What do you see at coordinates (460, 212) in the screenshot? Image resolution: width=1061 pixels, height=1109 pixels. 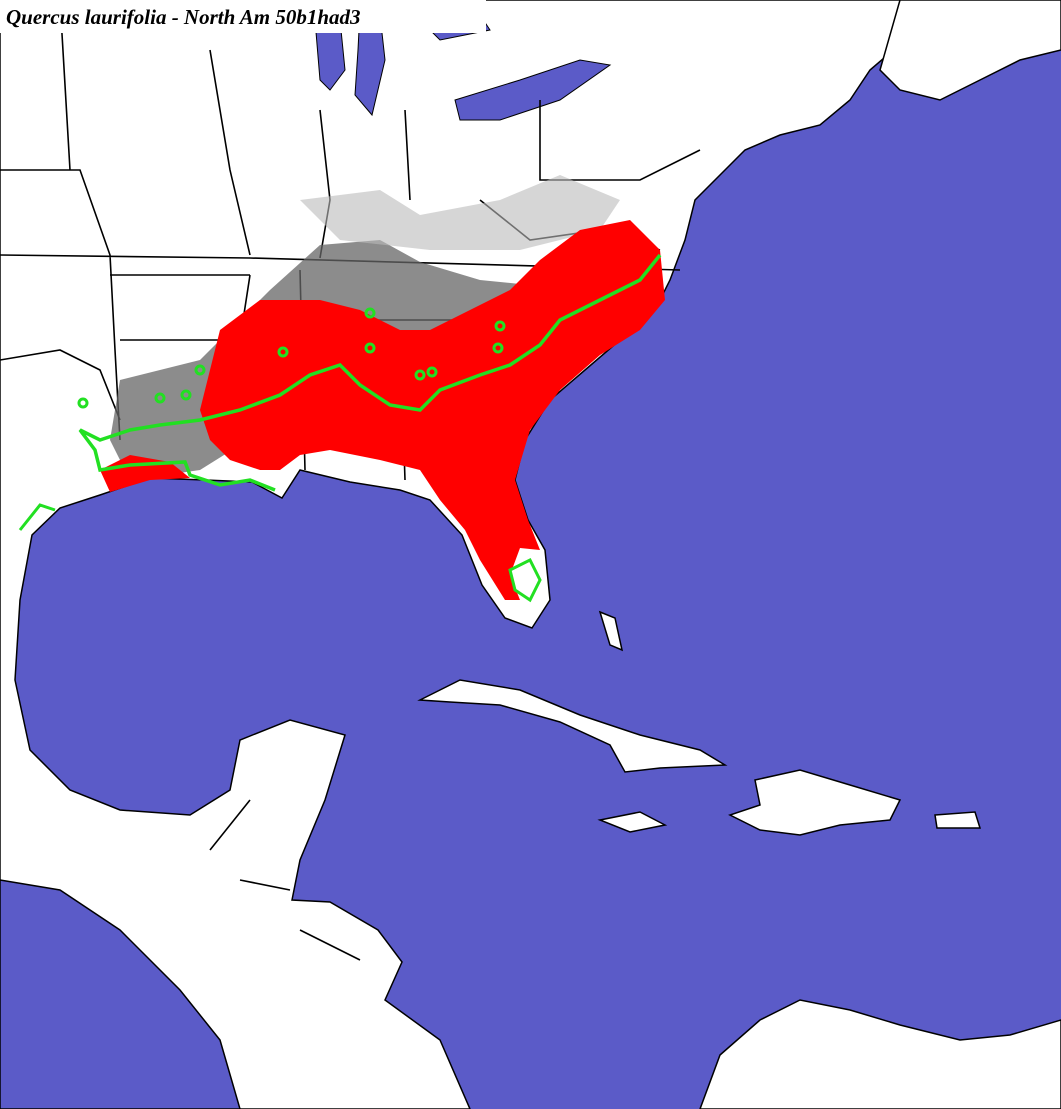 I see `suitability-light-gray` at bounding box center [460, 212].